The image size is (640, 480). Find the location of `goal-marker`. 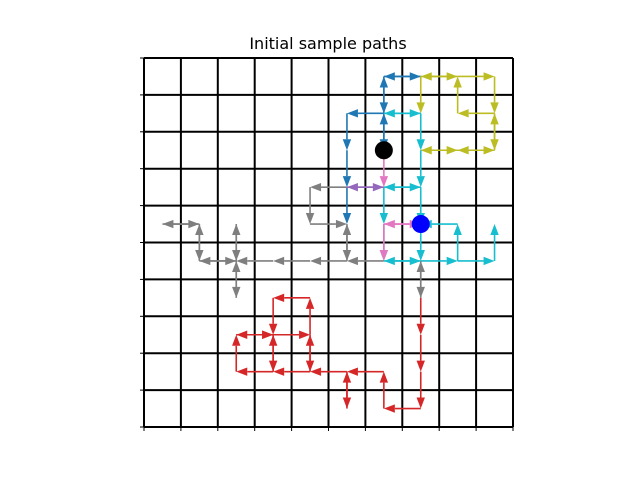

goal-marker is located at coordinates (420, 224).